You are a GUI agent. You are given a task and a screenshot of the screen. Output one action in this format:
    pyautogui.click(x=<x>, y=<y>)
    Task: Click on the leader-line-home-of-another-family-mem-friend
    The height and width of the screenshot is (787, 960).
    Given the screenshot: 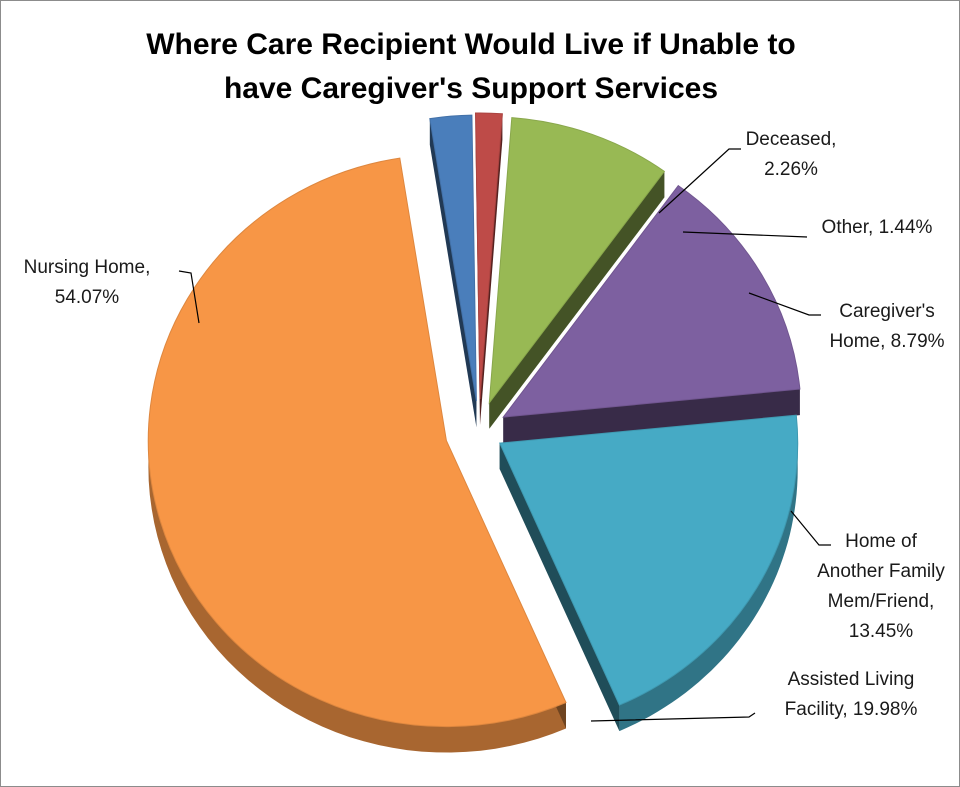 What is the action you would take?
    pyautogui.click(x=810, y=528)
    